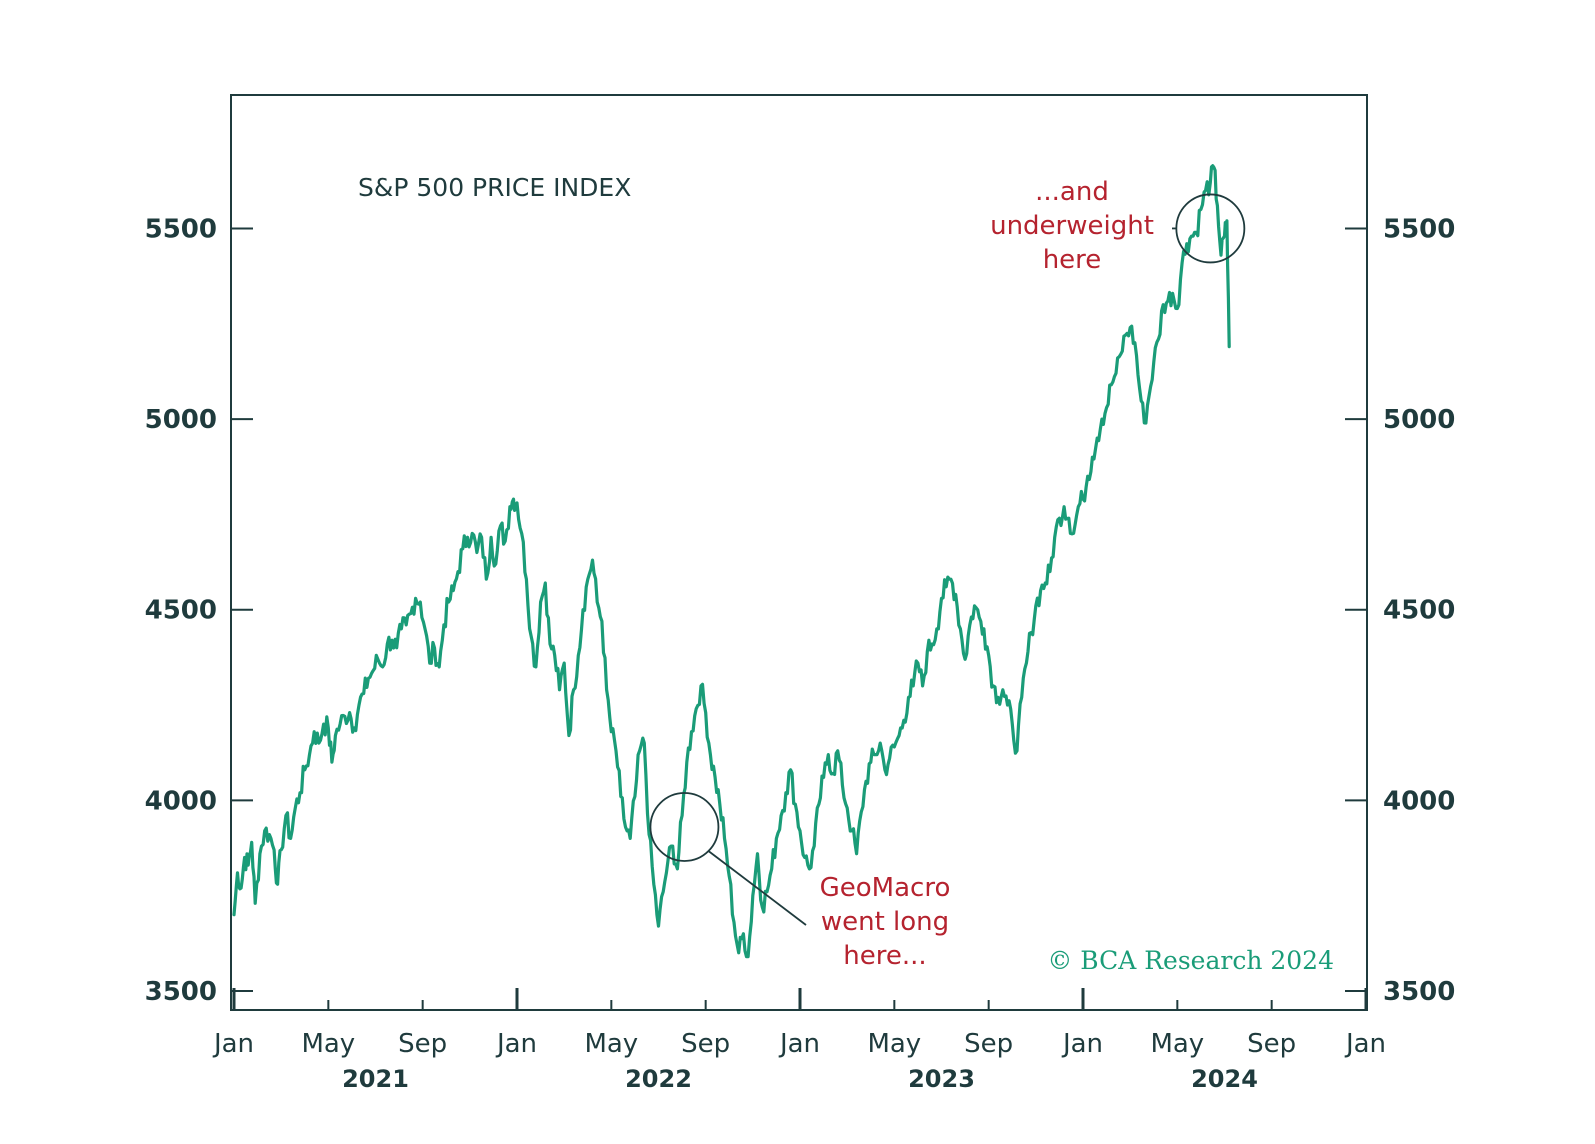 The width and height of the screenshot is (1595, 1144). Describe the element at coordinates (1190, 960) in the screenshot. I see `credit-text: © BCA Research 2024` at that location.